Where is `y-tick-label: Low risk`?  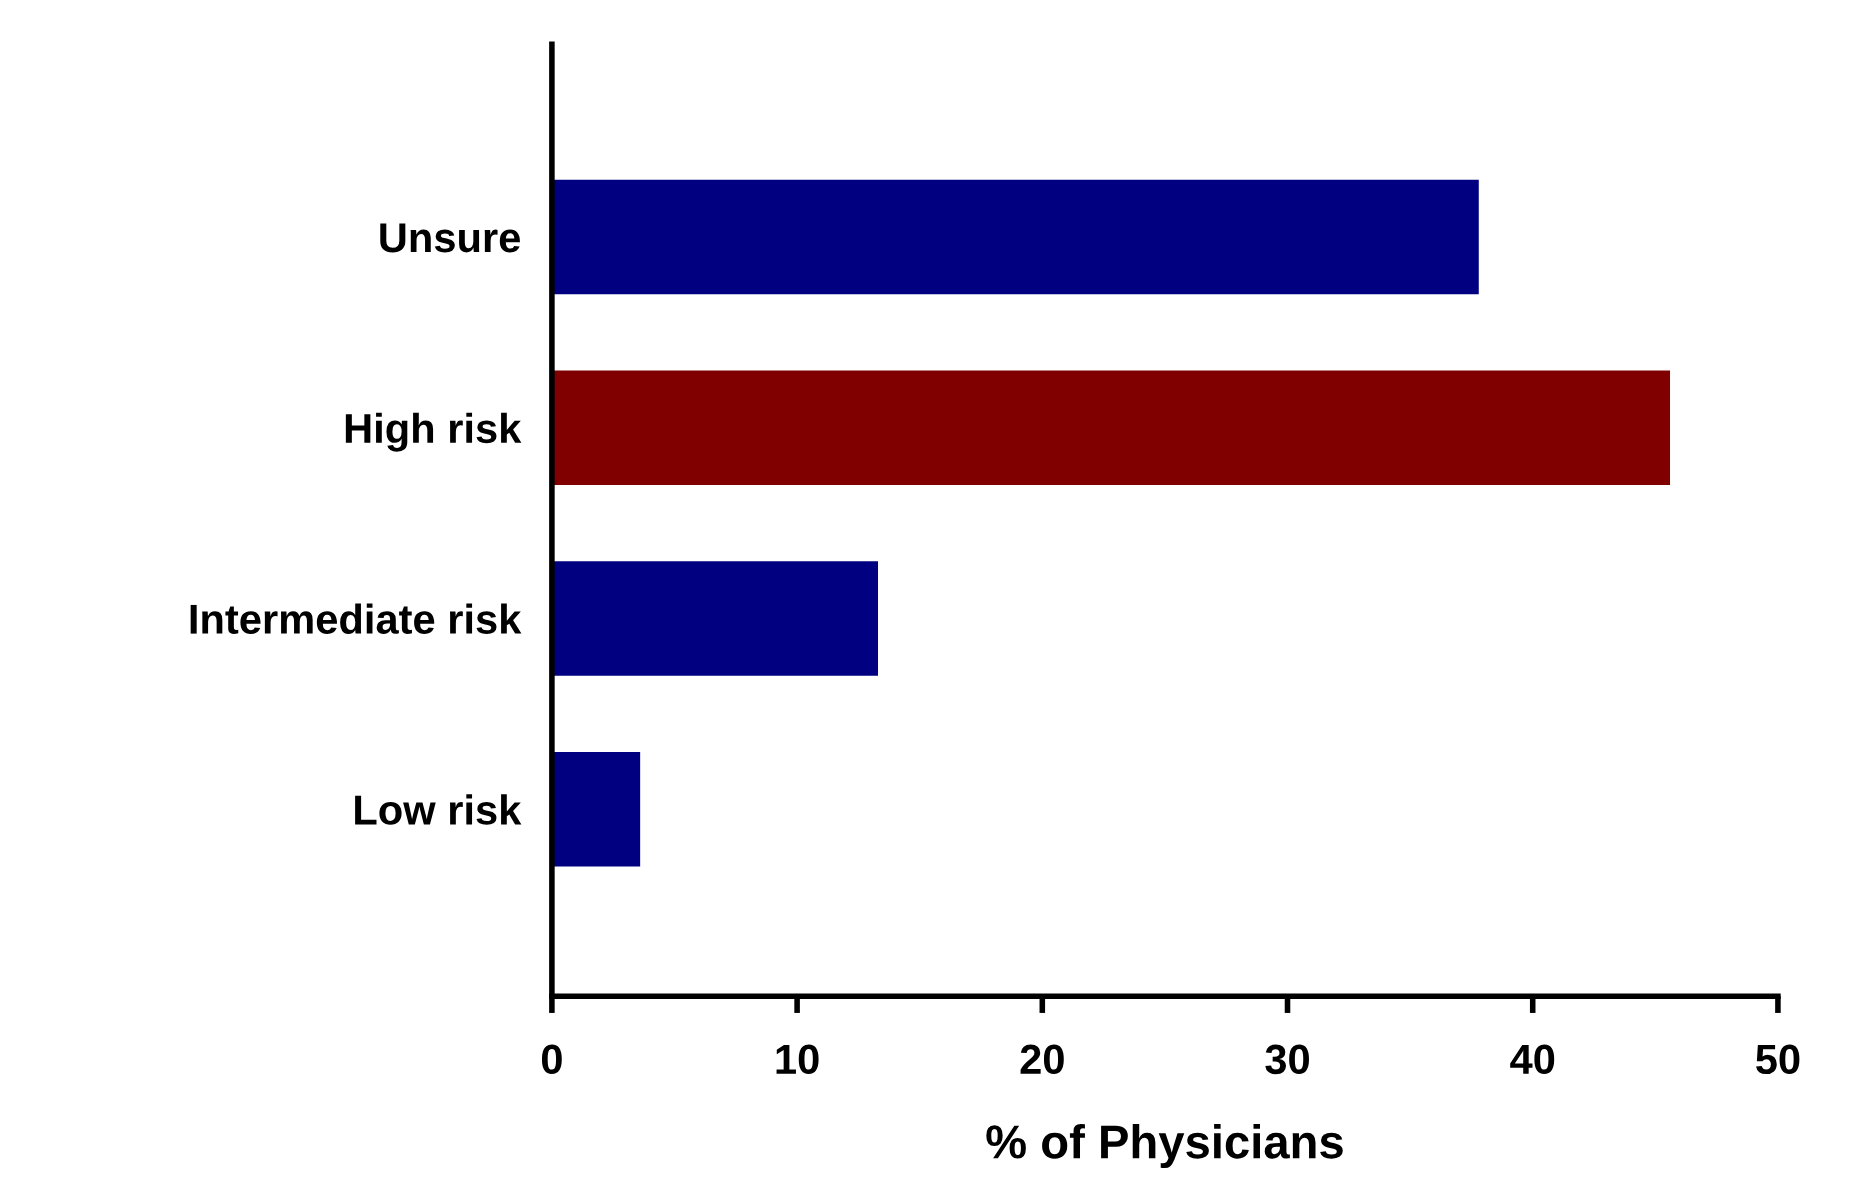 y-tick-label: Low risk is located at coordinates (438, 809).